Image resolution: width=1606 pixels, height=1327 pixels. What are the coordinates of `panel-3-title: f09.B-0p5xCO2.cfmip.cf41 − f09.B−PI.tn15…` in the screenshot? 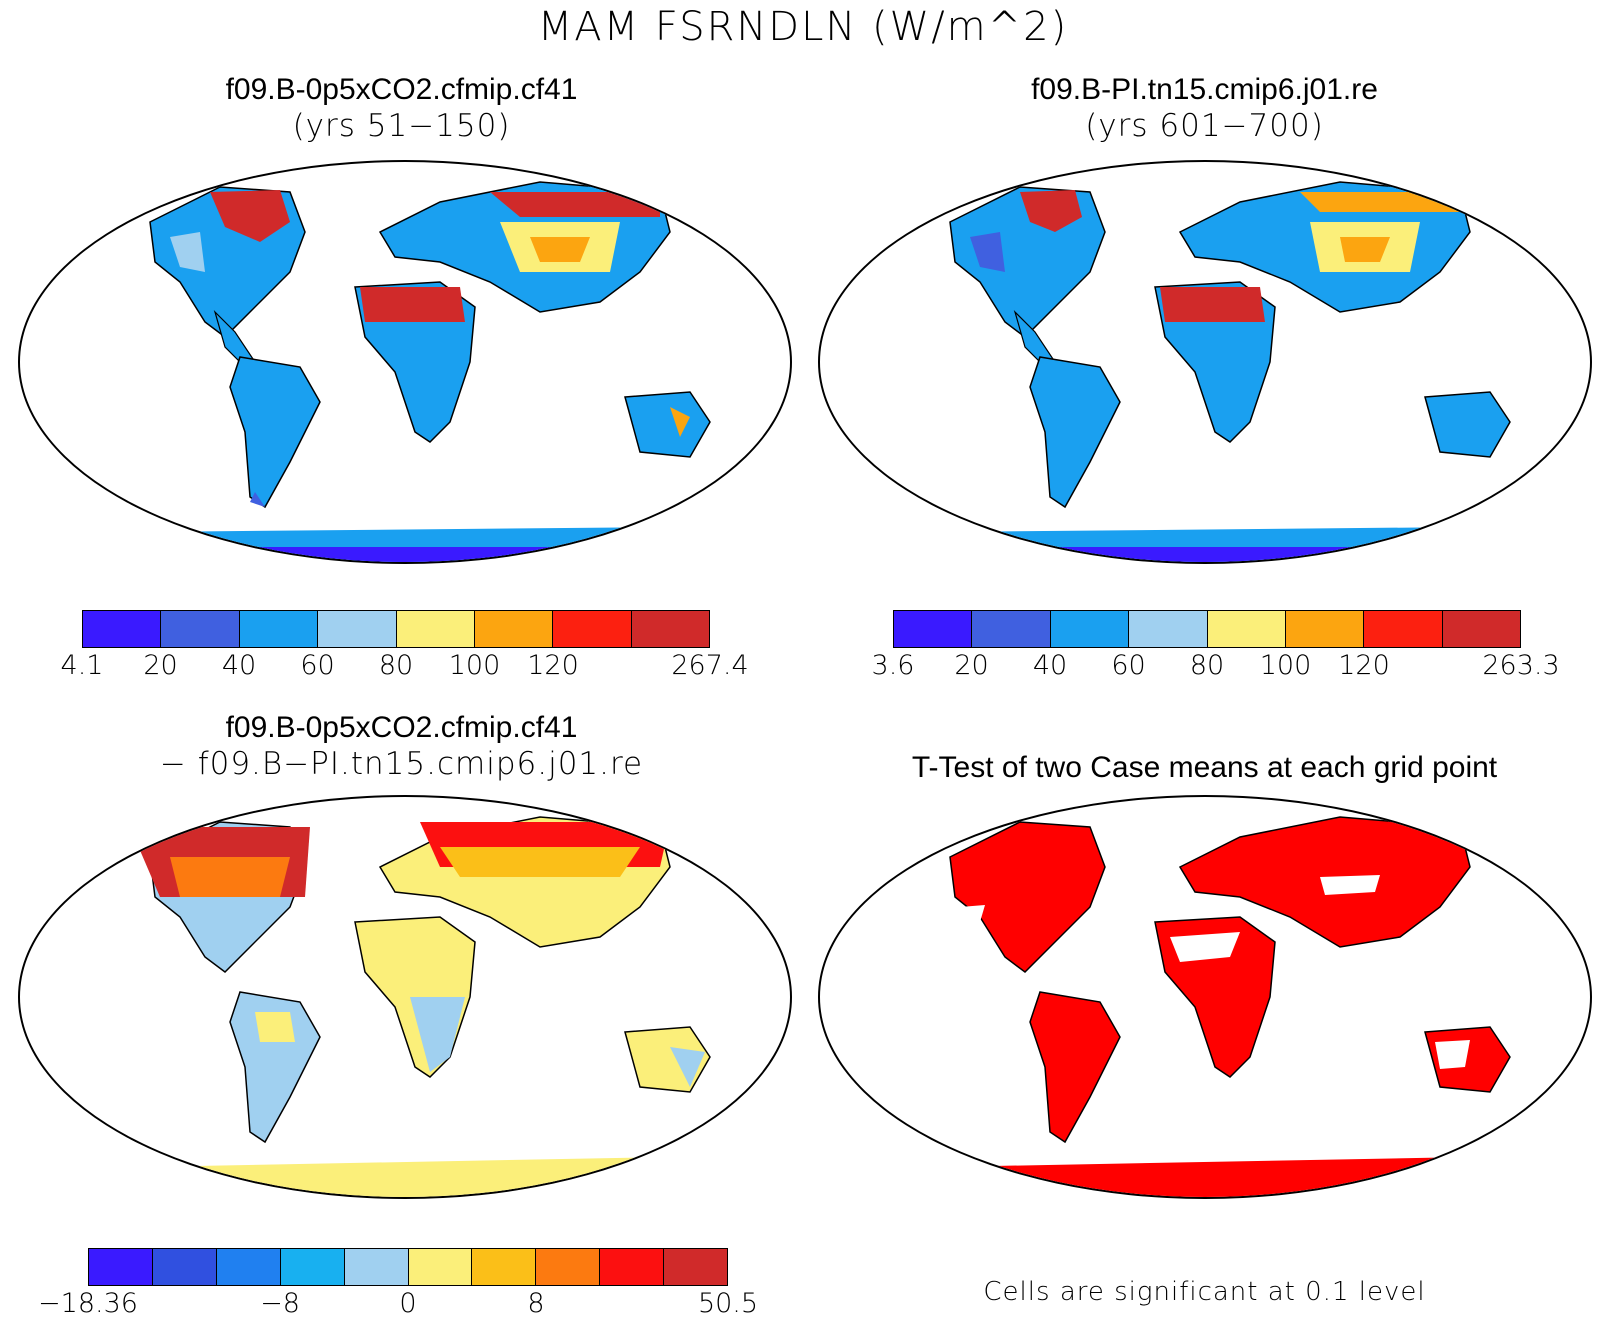 It's located at (401, 746).